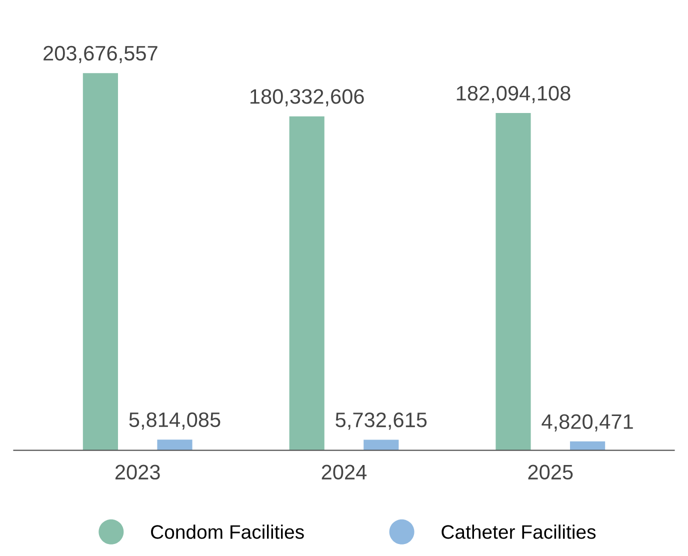 The height and width of the screenshot is (556, 688). I want to click on data-label: 5,732,615, so click(381, 421).